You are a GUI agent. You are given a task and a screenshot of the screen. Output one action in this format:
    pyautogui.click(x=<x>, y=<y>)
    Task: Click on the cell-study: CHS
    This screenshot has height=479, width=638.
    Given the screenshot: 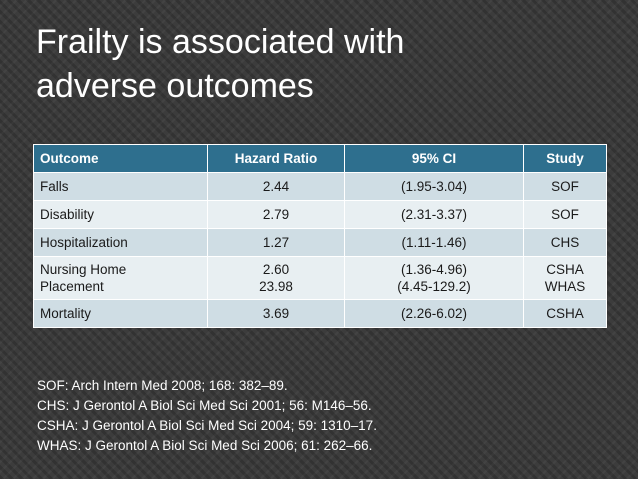 What is the action you would take?
    pyautogui.click(x=565, y=242)
    